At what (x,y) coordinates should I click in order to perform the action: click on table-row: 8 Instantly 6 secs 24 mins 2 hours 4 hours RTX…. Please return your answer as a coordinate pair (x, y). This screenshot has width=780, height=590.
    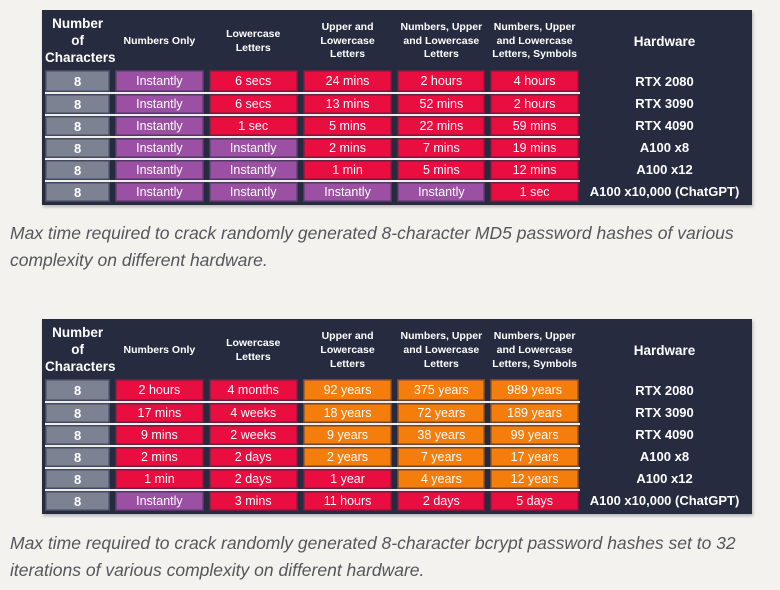
    Looking at the image, I should click on (397, 81).